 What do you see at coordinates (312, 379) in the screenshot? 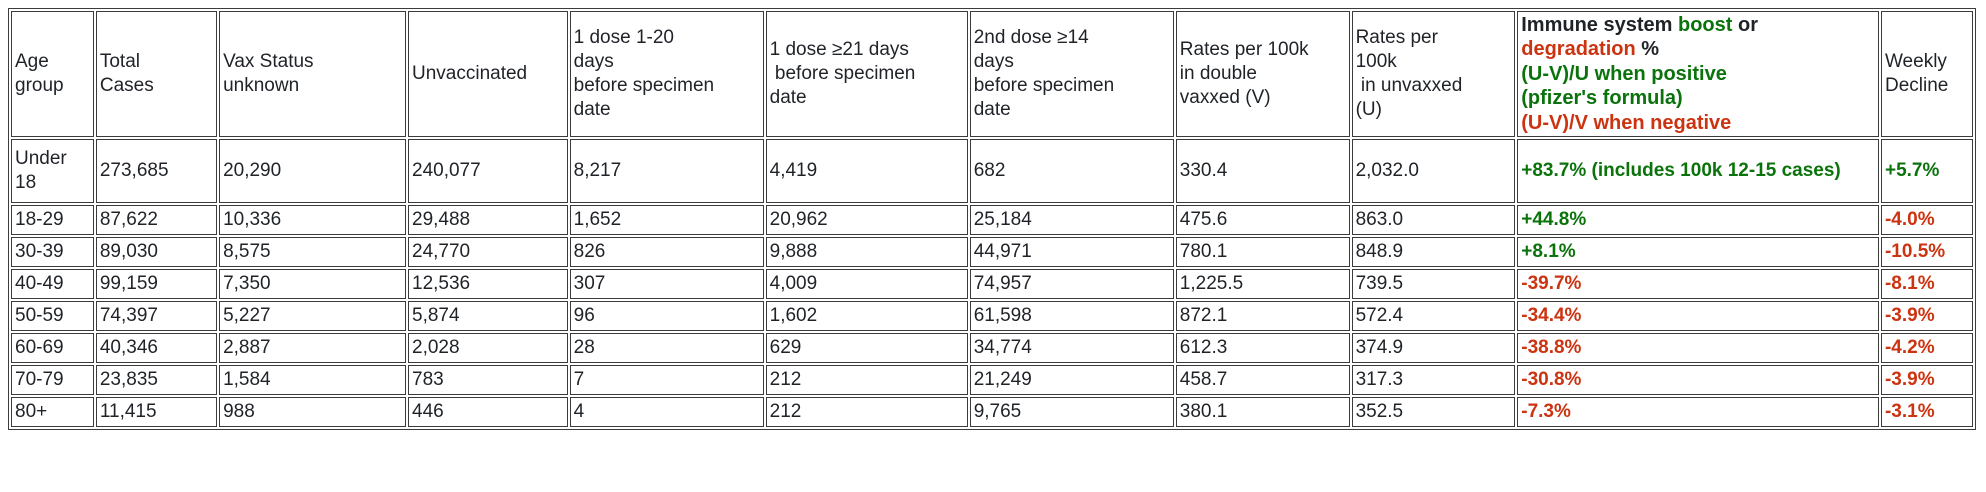
I see `cell-vax-status-unknown: 1,584` at bounding box center [312, 379].